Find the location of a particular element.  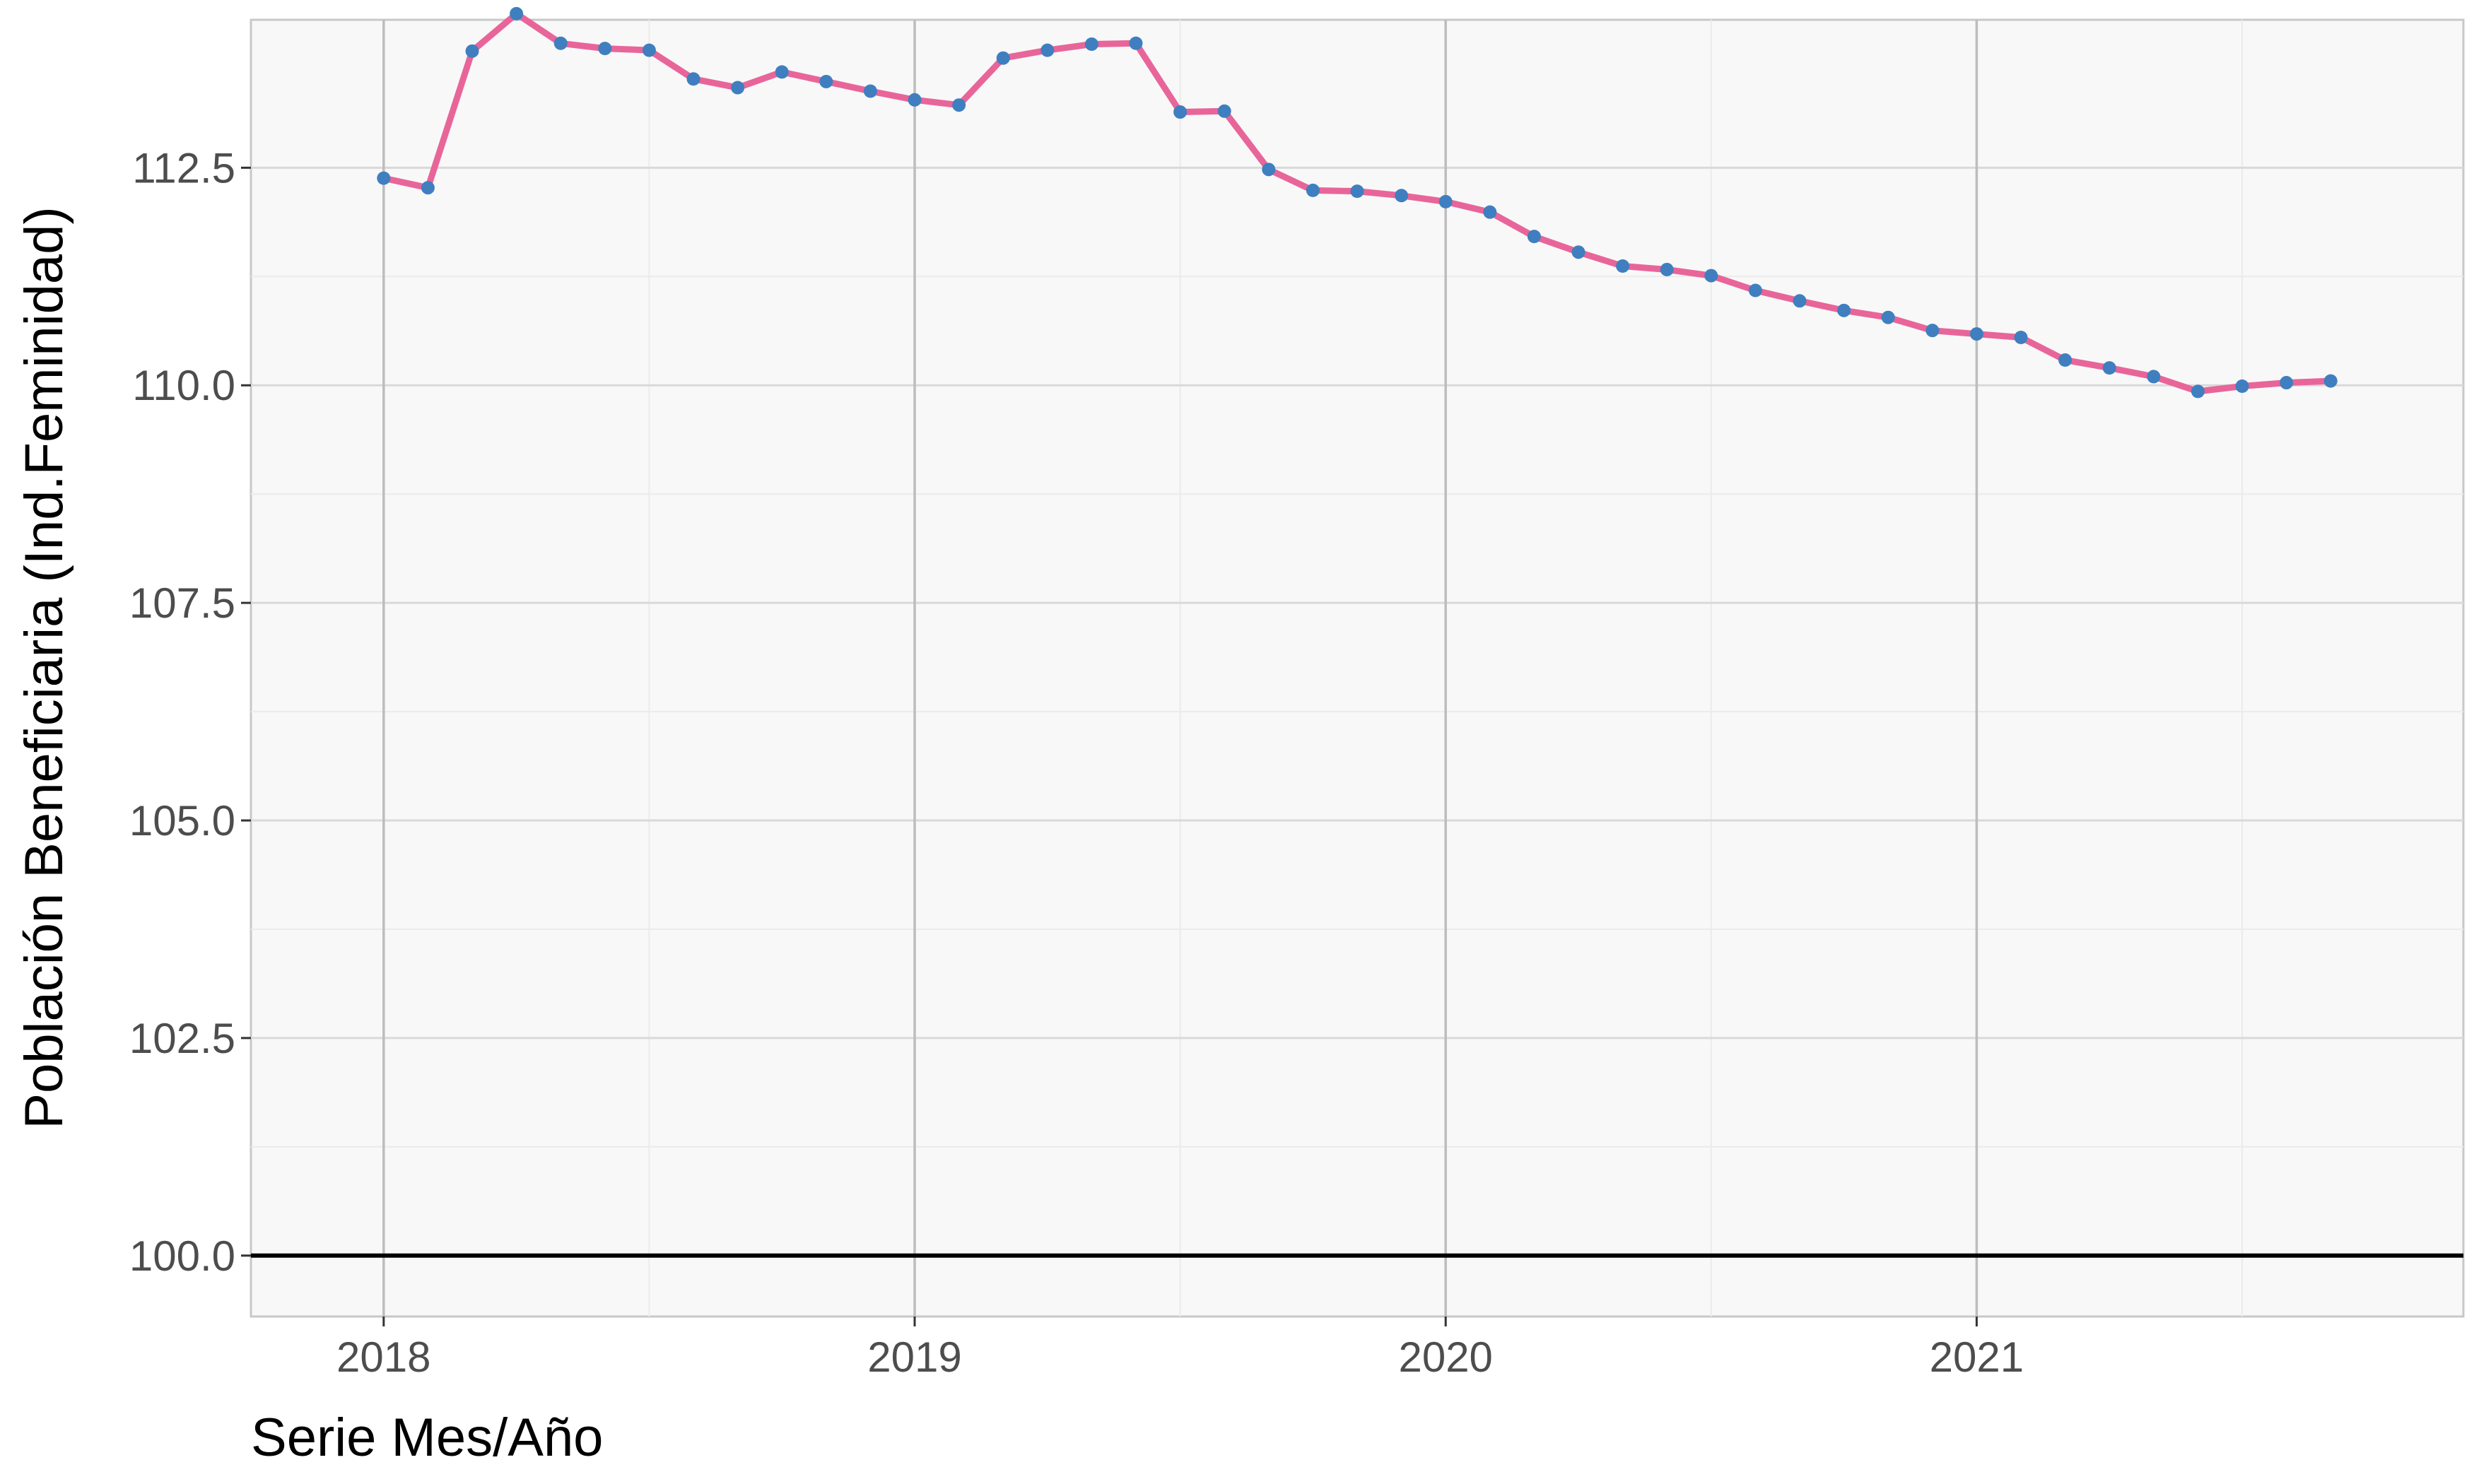

y-tick-label: 110.0 is located at coordinates (183, 385).